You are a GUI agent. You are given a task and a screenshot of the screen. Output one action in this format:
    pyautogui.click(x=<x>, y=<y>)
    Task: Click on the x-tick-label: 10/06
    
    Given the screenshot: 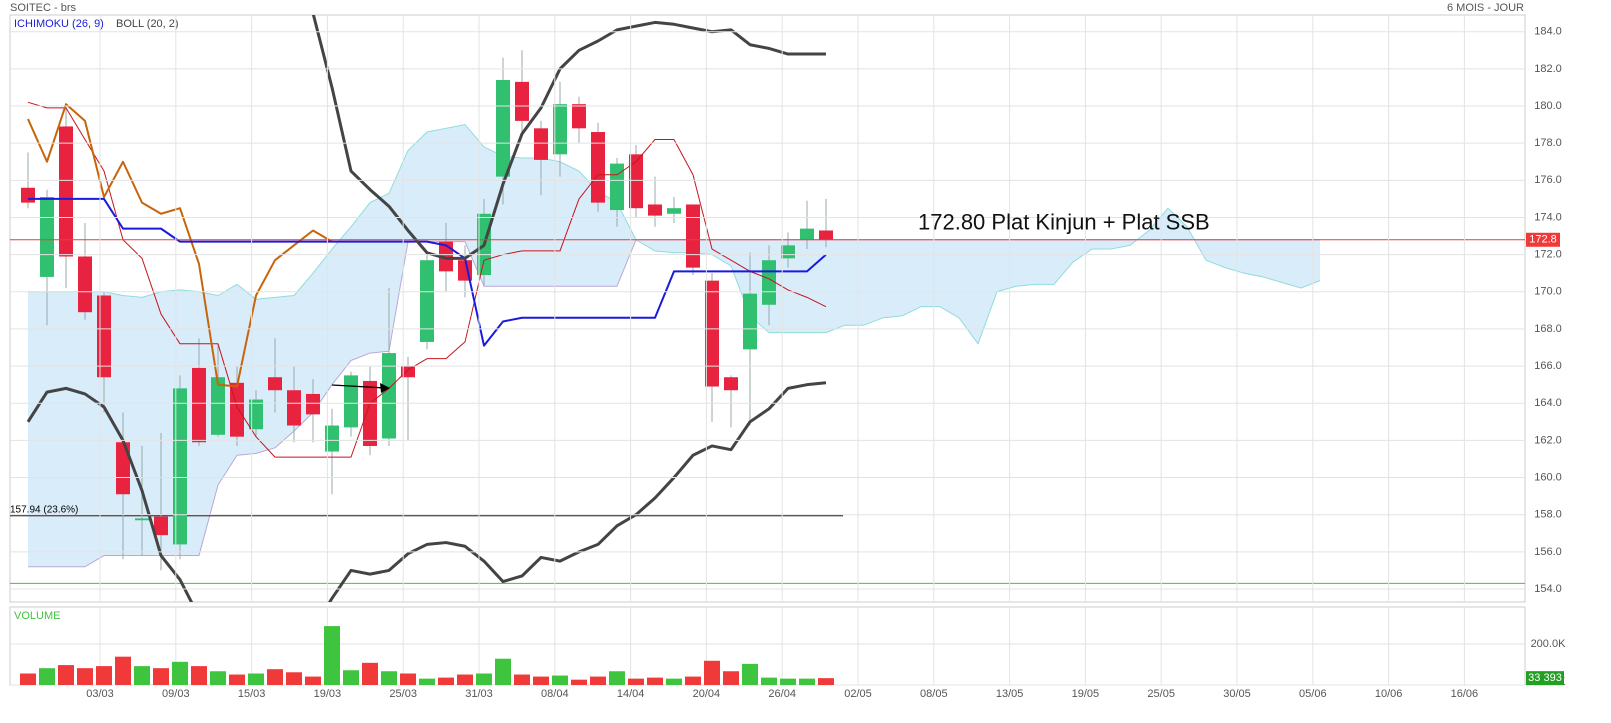 What is the action you would take?
    pyautogui.click(x=1389, y=694)
    